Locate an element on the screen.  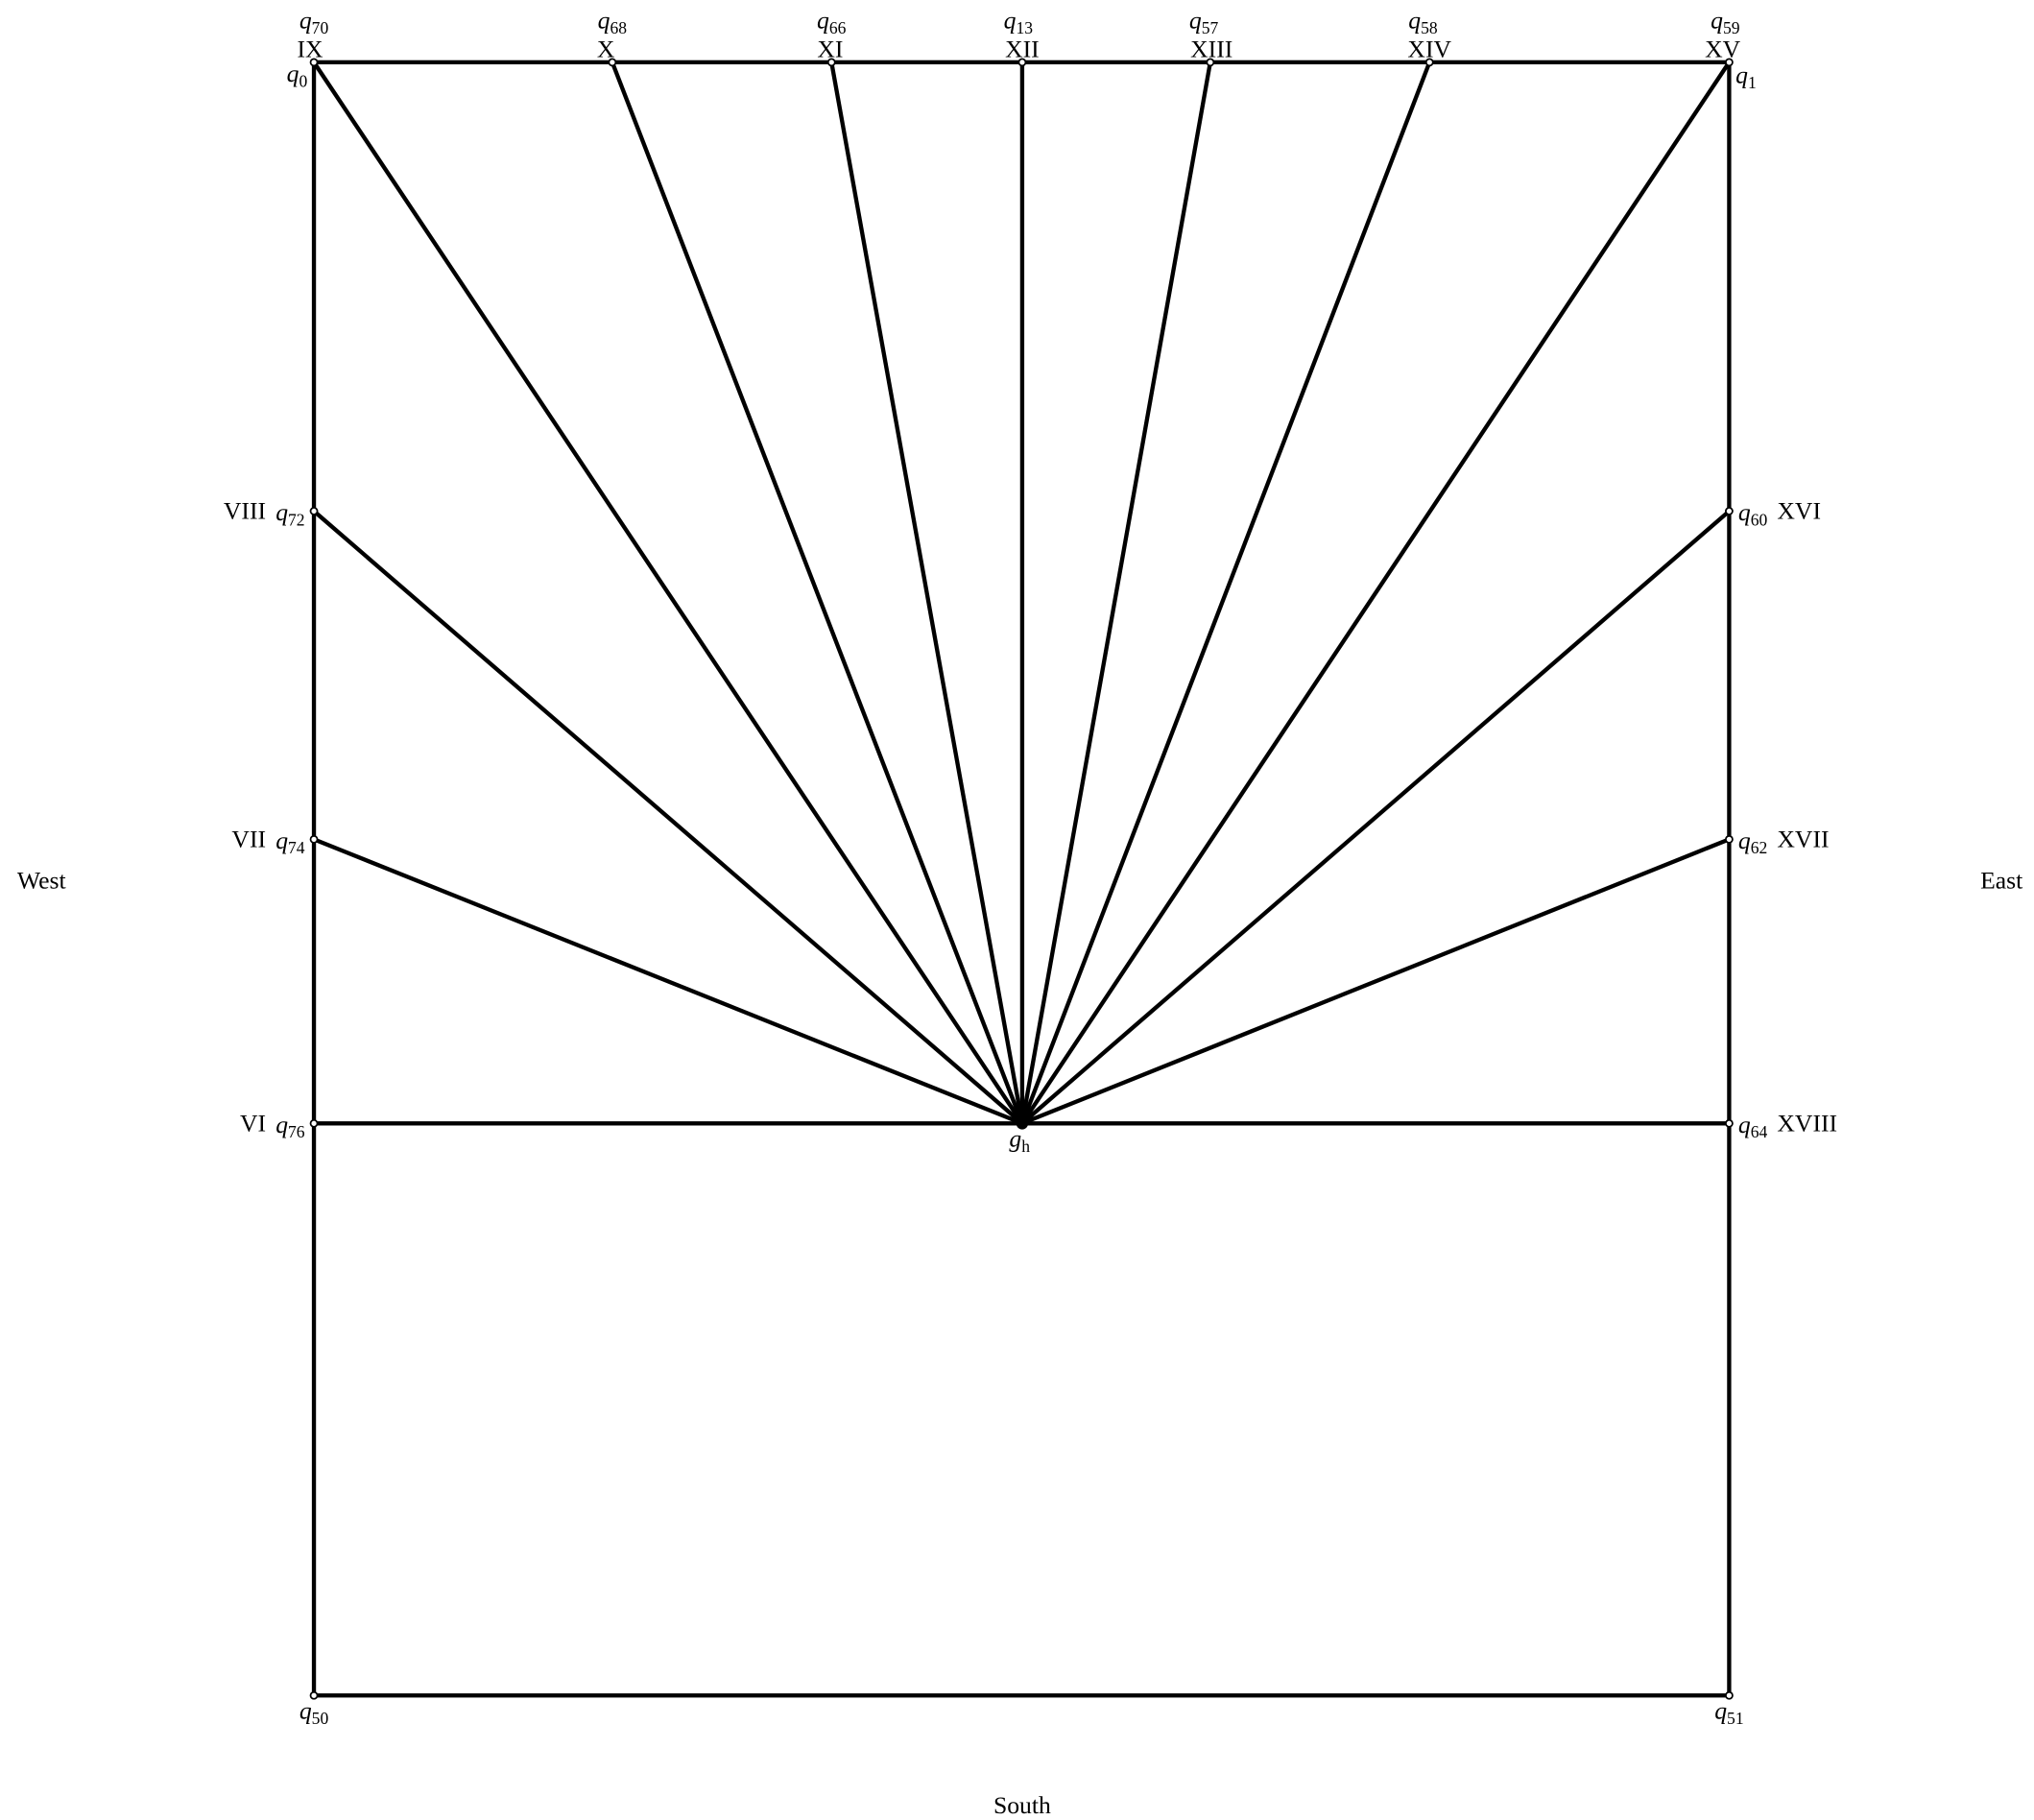
node-label: q74 is located at coordinates (290, 841).